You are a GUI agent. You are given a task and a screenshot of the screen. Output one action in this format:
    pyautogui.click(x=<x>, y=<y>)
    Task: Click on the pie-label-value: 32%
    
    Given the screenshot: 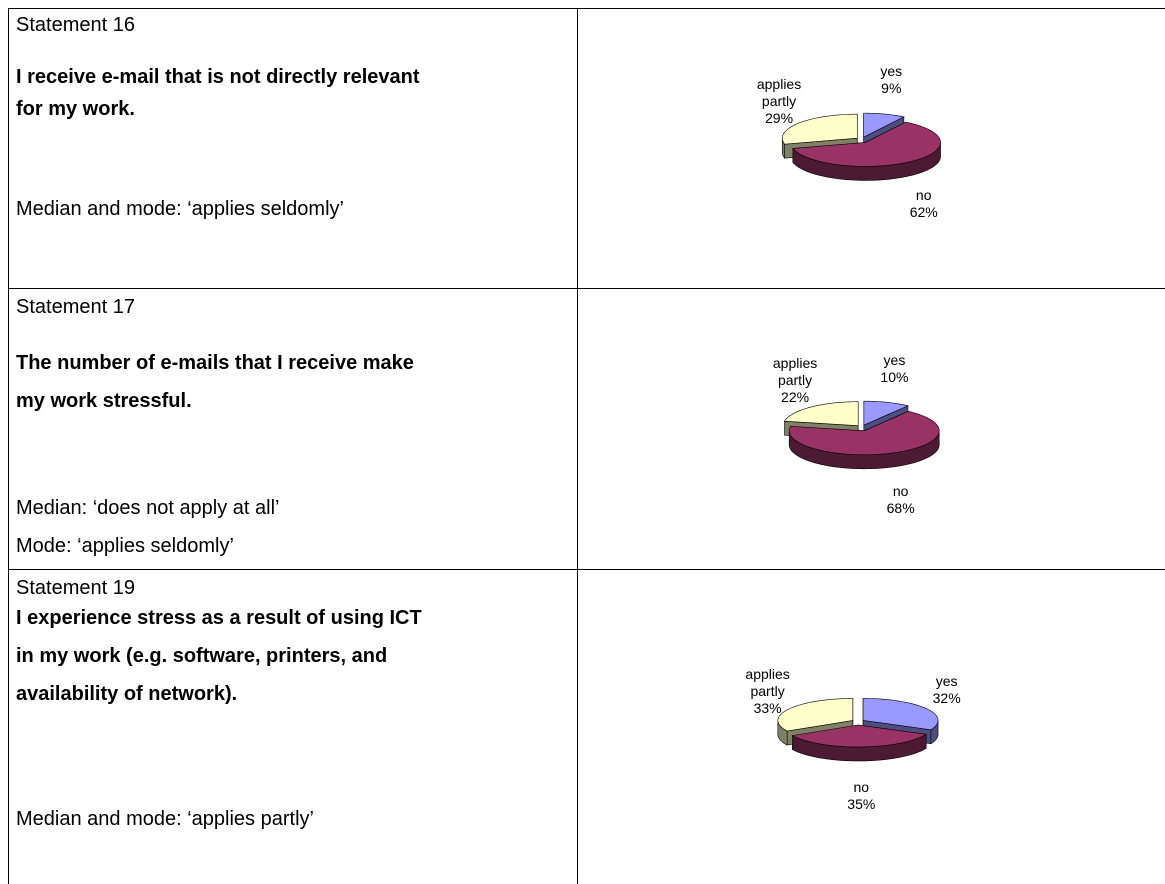 What is the action you would take?
    pyautogui.click(x=946, y=697)
    